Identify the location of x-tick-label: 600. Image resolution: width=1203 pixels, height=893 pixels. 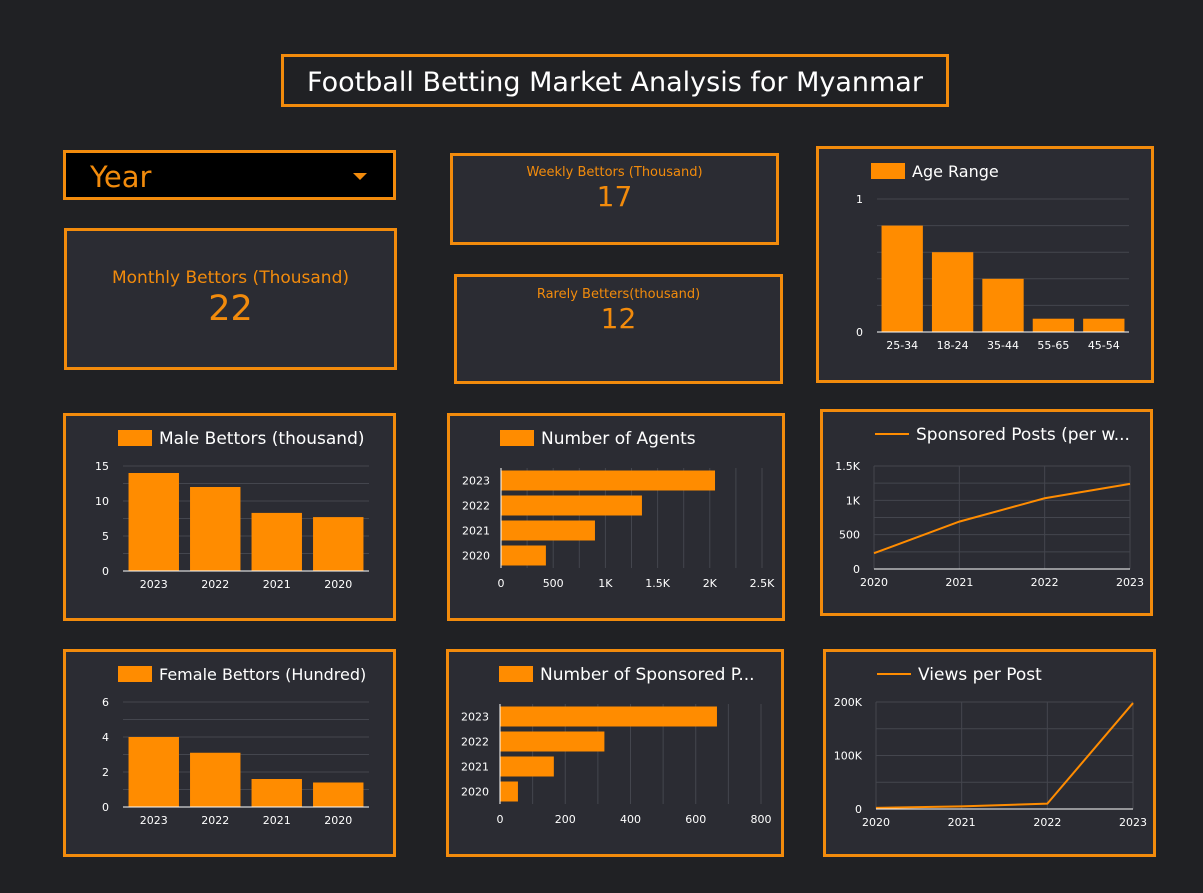
(695, 819).